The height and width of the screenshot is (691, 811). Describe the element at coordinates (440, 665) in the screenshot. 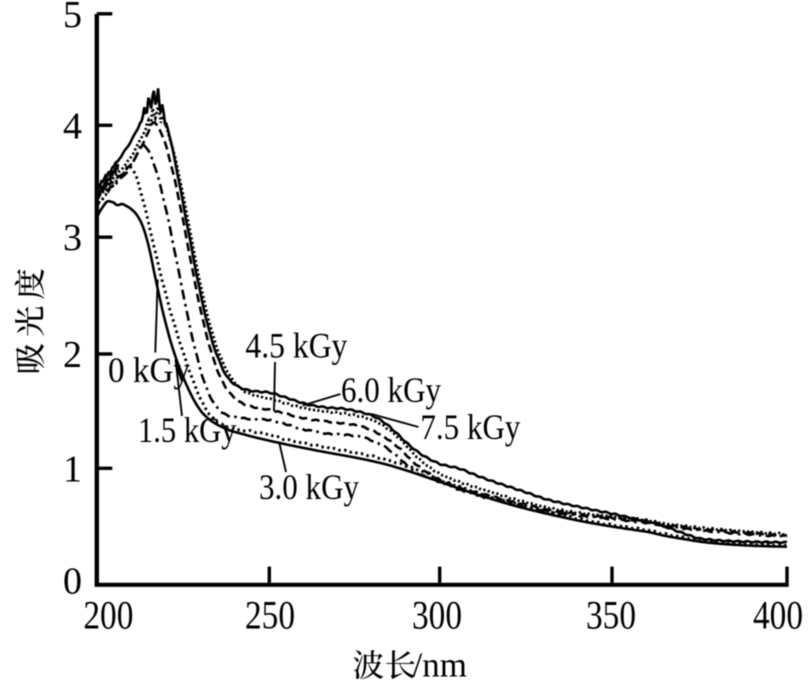

I see `svg-text: /nm` at that location.